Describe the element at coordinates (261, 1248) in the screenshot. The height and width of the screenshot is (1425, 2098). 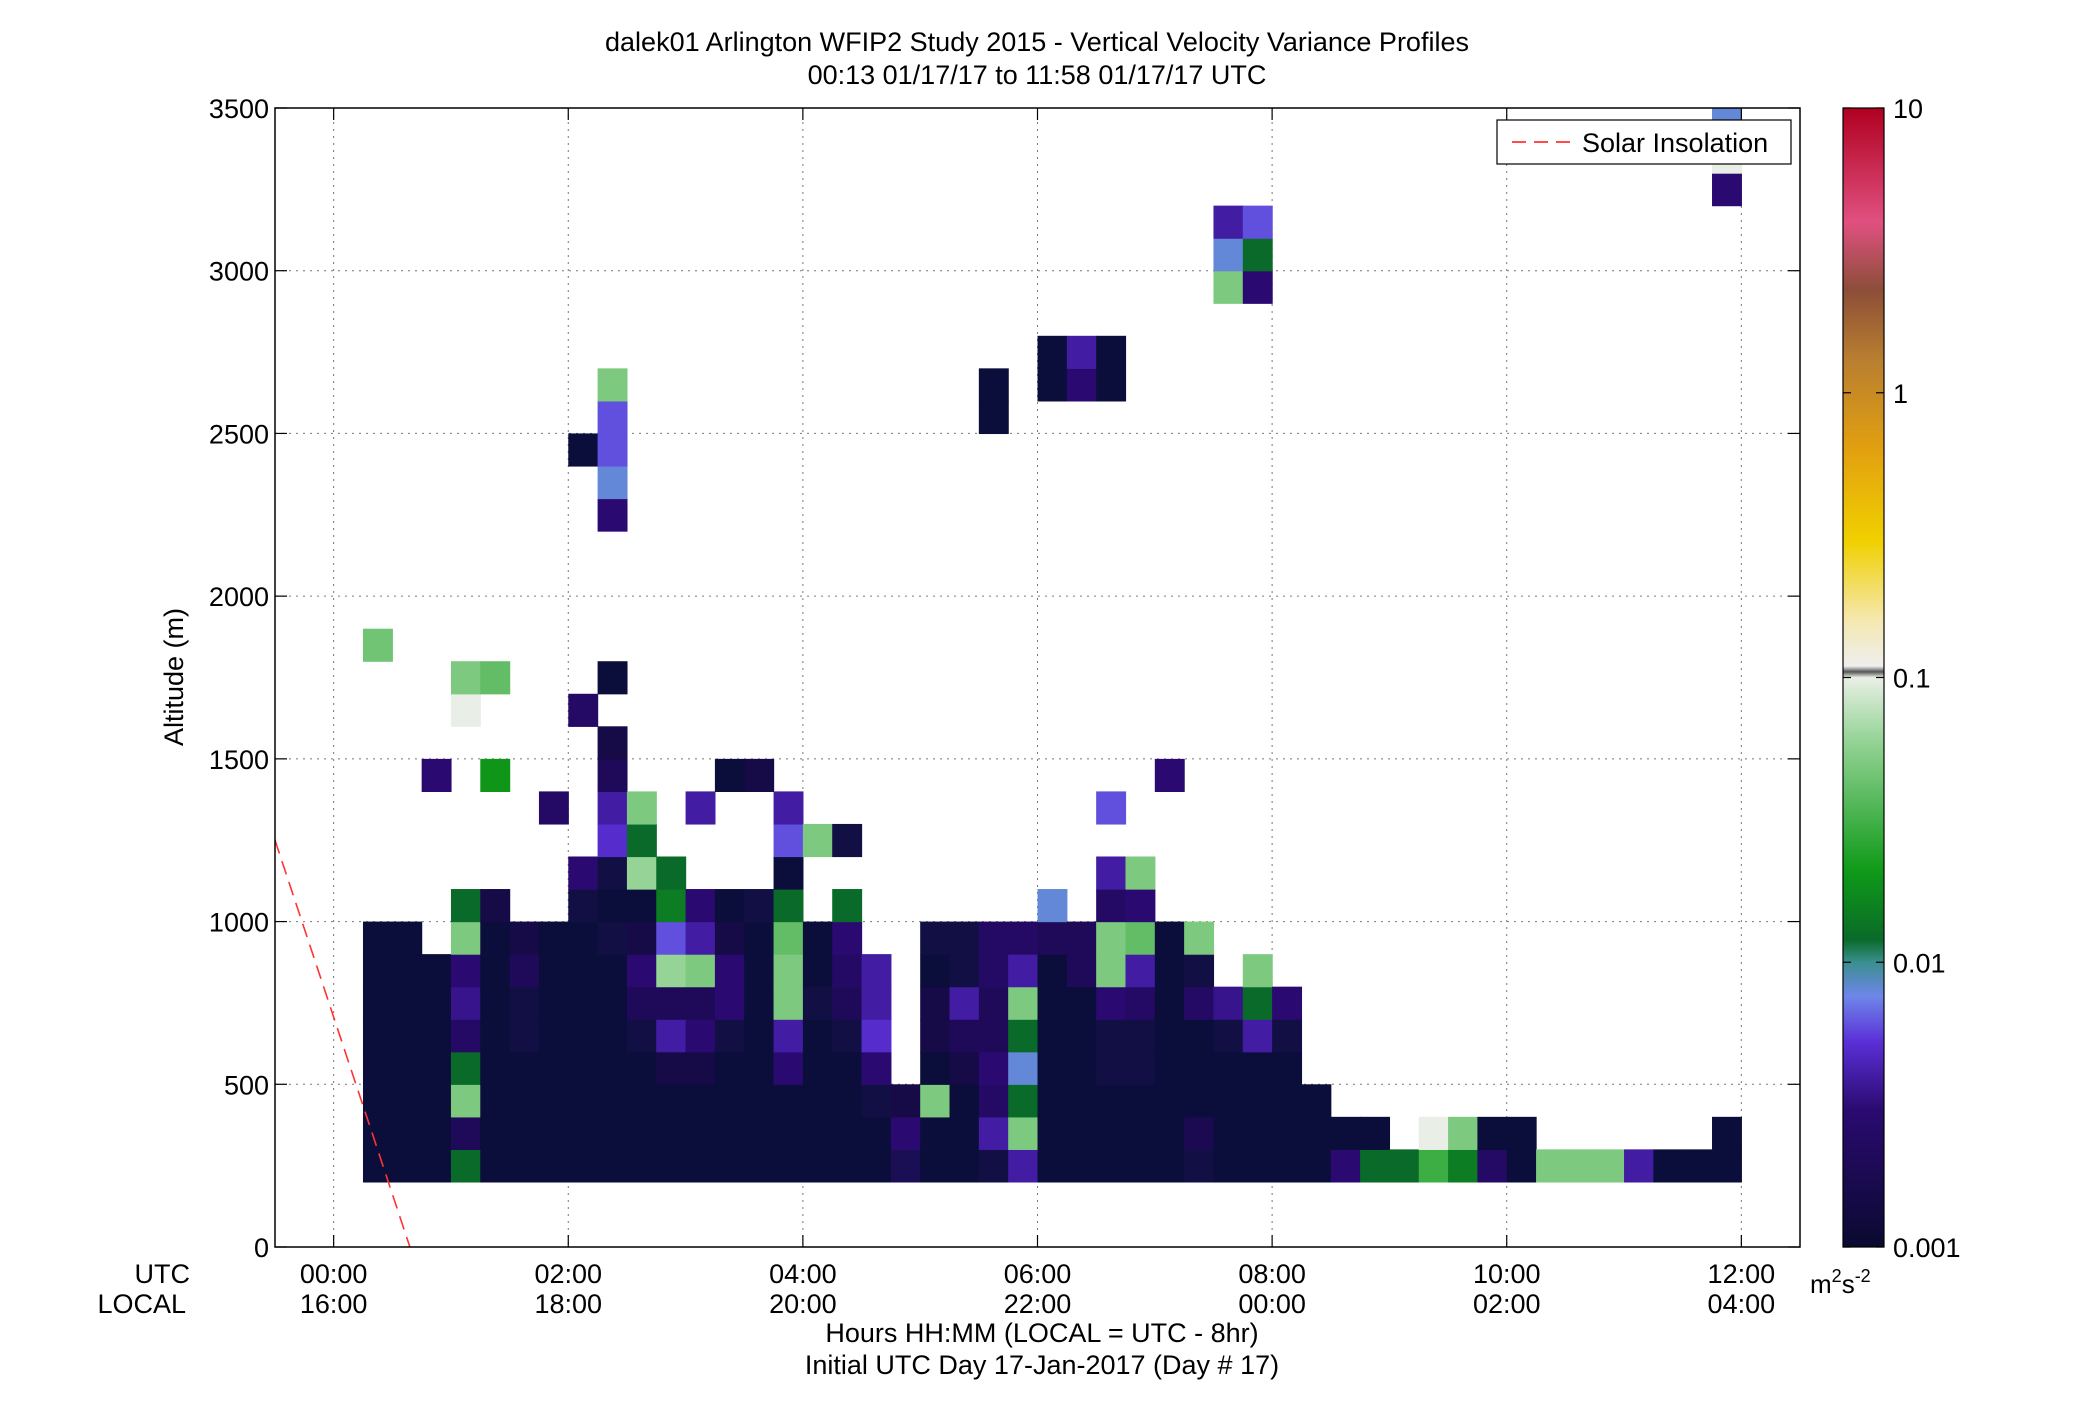
I see `y-tick-label: 0` at that location.